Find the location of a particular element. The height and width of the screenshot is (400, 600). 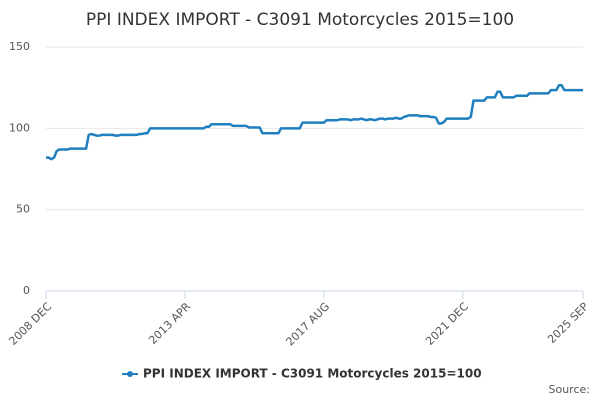

y-tick-label: 0 is located at coordinates (26, 290).